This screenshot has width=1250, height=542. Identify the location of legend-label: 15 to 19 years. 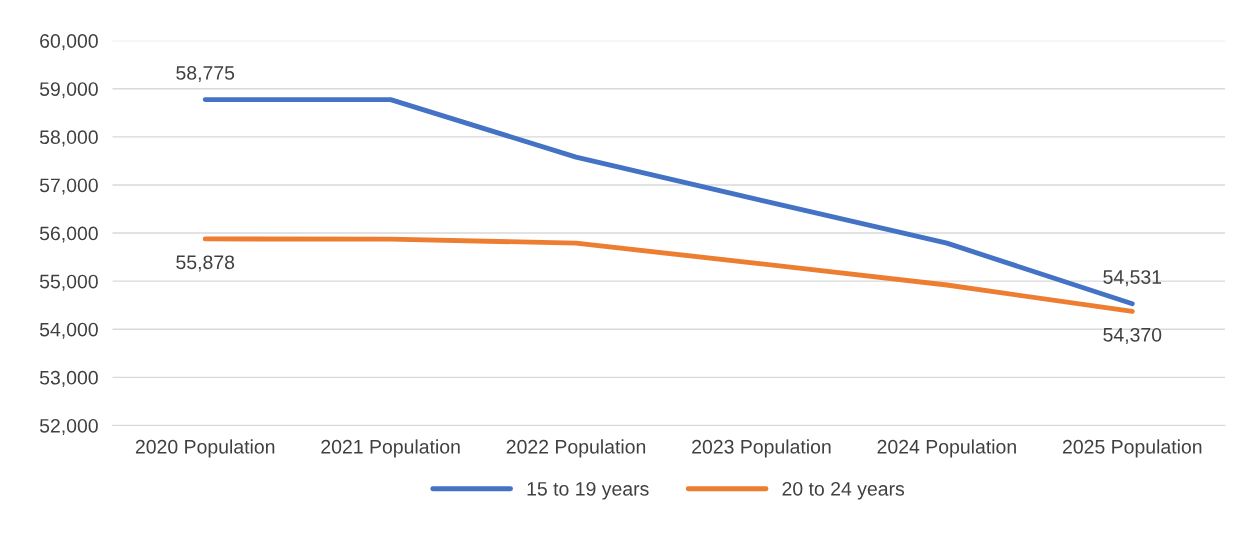
(588, 490).